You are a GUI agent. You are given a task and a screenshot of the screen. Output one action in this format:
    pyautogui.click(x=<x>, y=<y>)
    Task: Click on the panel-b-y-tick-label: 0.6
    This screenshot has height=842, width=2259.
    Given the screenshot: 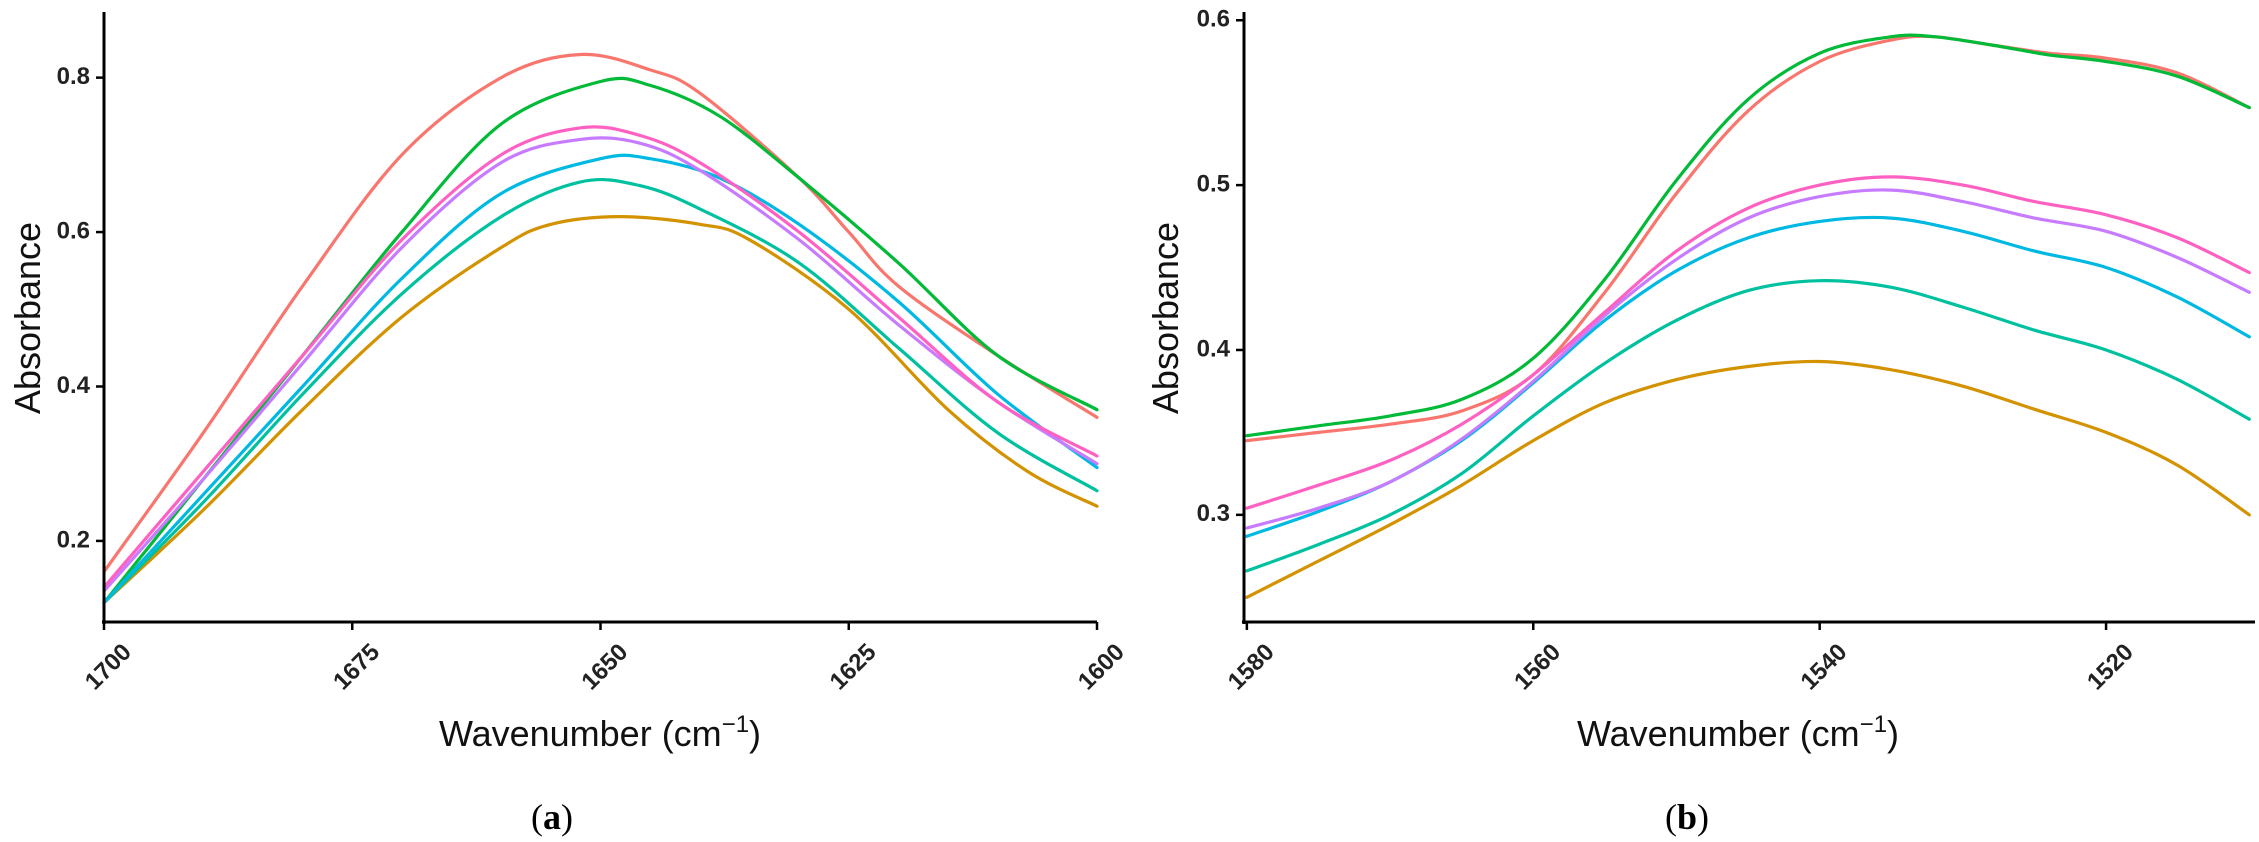 What is the action you would take?
    pyautogui.click(x=1213, y=19)
    